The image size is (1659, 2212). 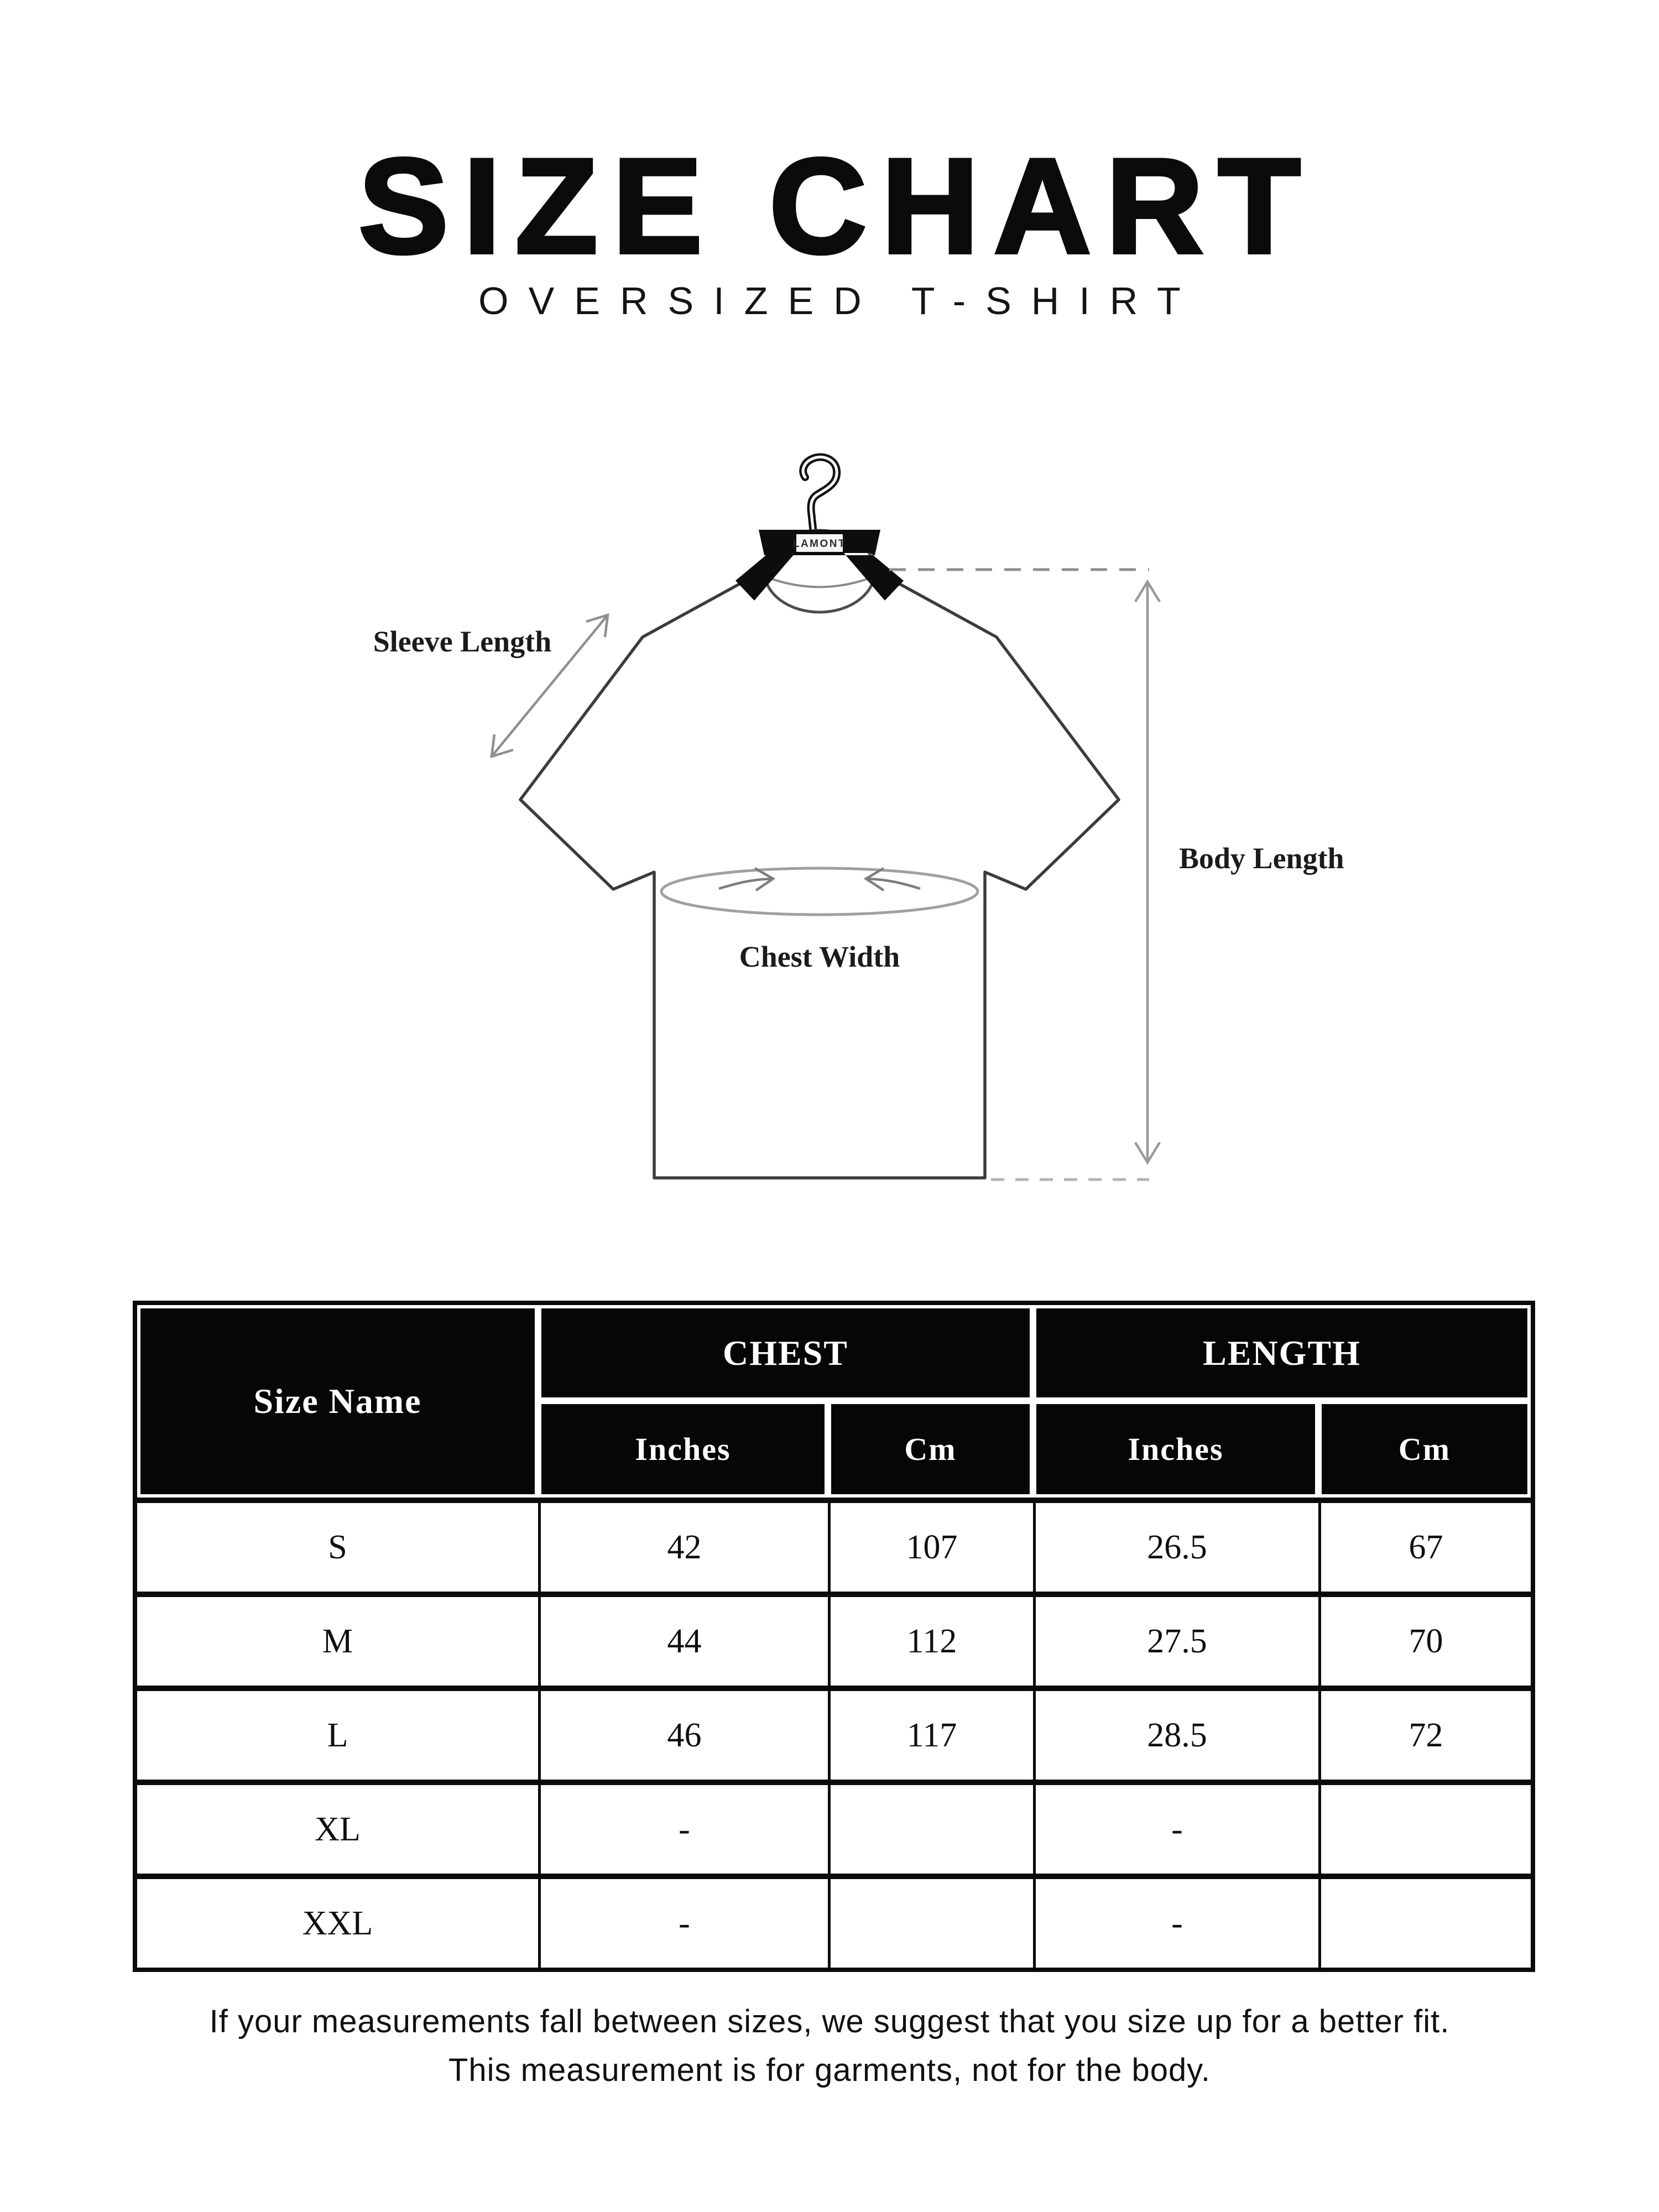 What do you see at coordinates (836, 206) in the screenshot?
I see `page-title: SIZE CHART` at bounding box center [836, 206].